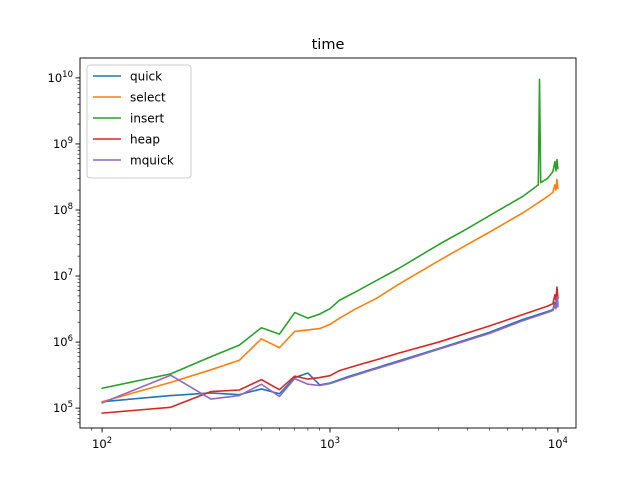 The image size is (640, 480). What do you see at coordinates (63, 143) in the screenshot?
I see `y-tick-label: 109` at bounding box center [63, 143].